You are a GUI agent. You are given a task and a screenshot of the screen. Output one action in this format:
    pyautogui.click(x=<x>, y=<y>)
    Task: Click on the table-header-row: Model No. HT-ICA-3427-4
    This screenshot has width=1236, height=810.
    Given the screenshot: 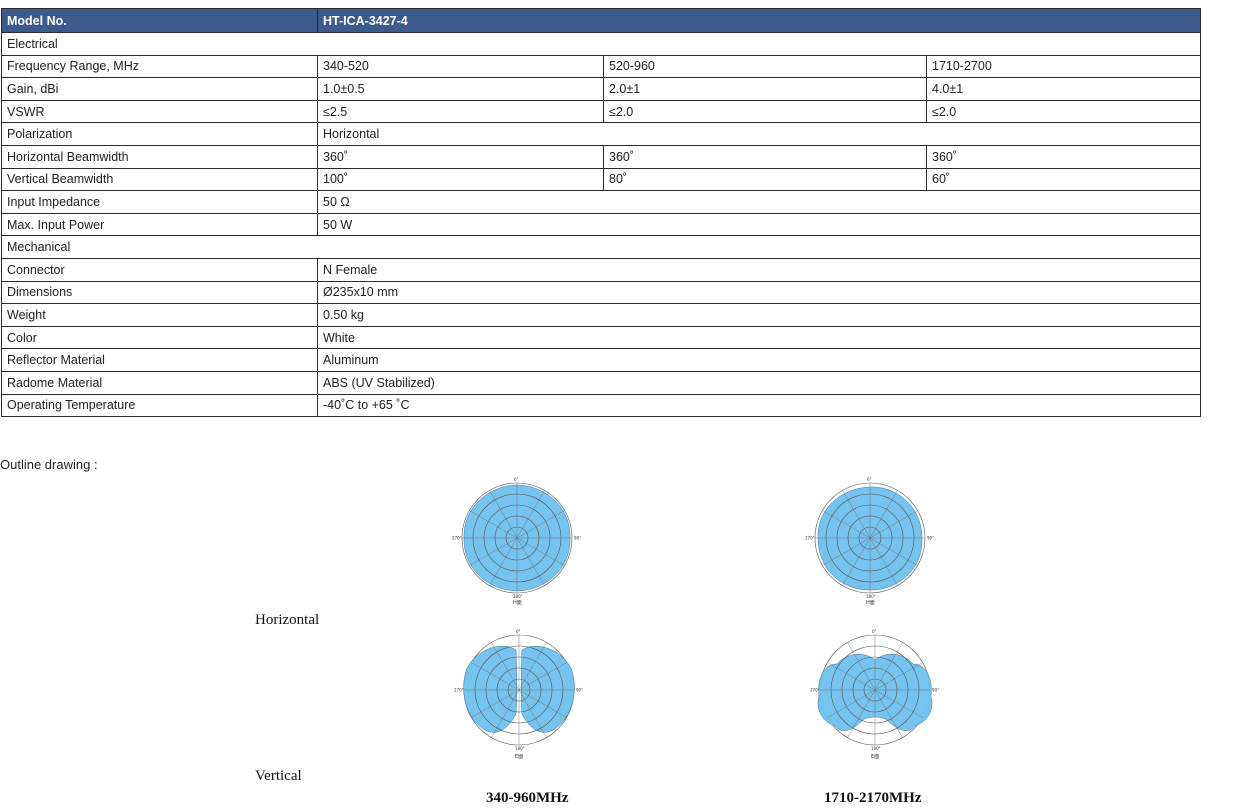 What is the action you would take?
    pyautogui.click(x=601, y=20)
    